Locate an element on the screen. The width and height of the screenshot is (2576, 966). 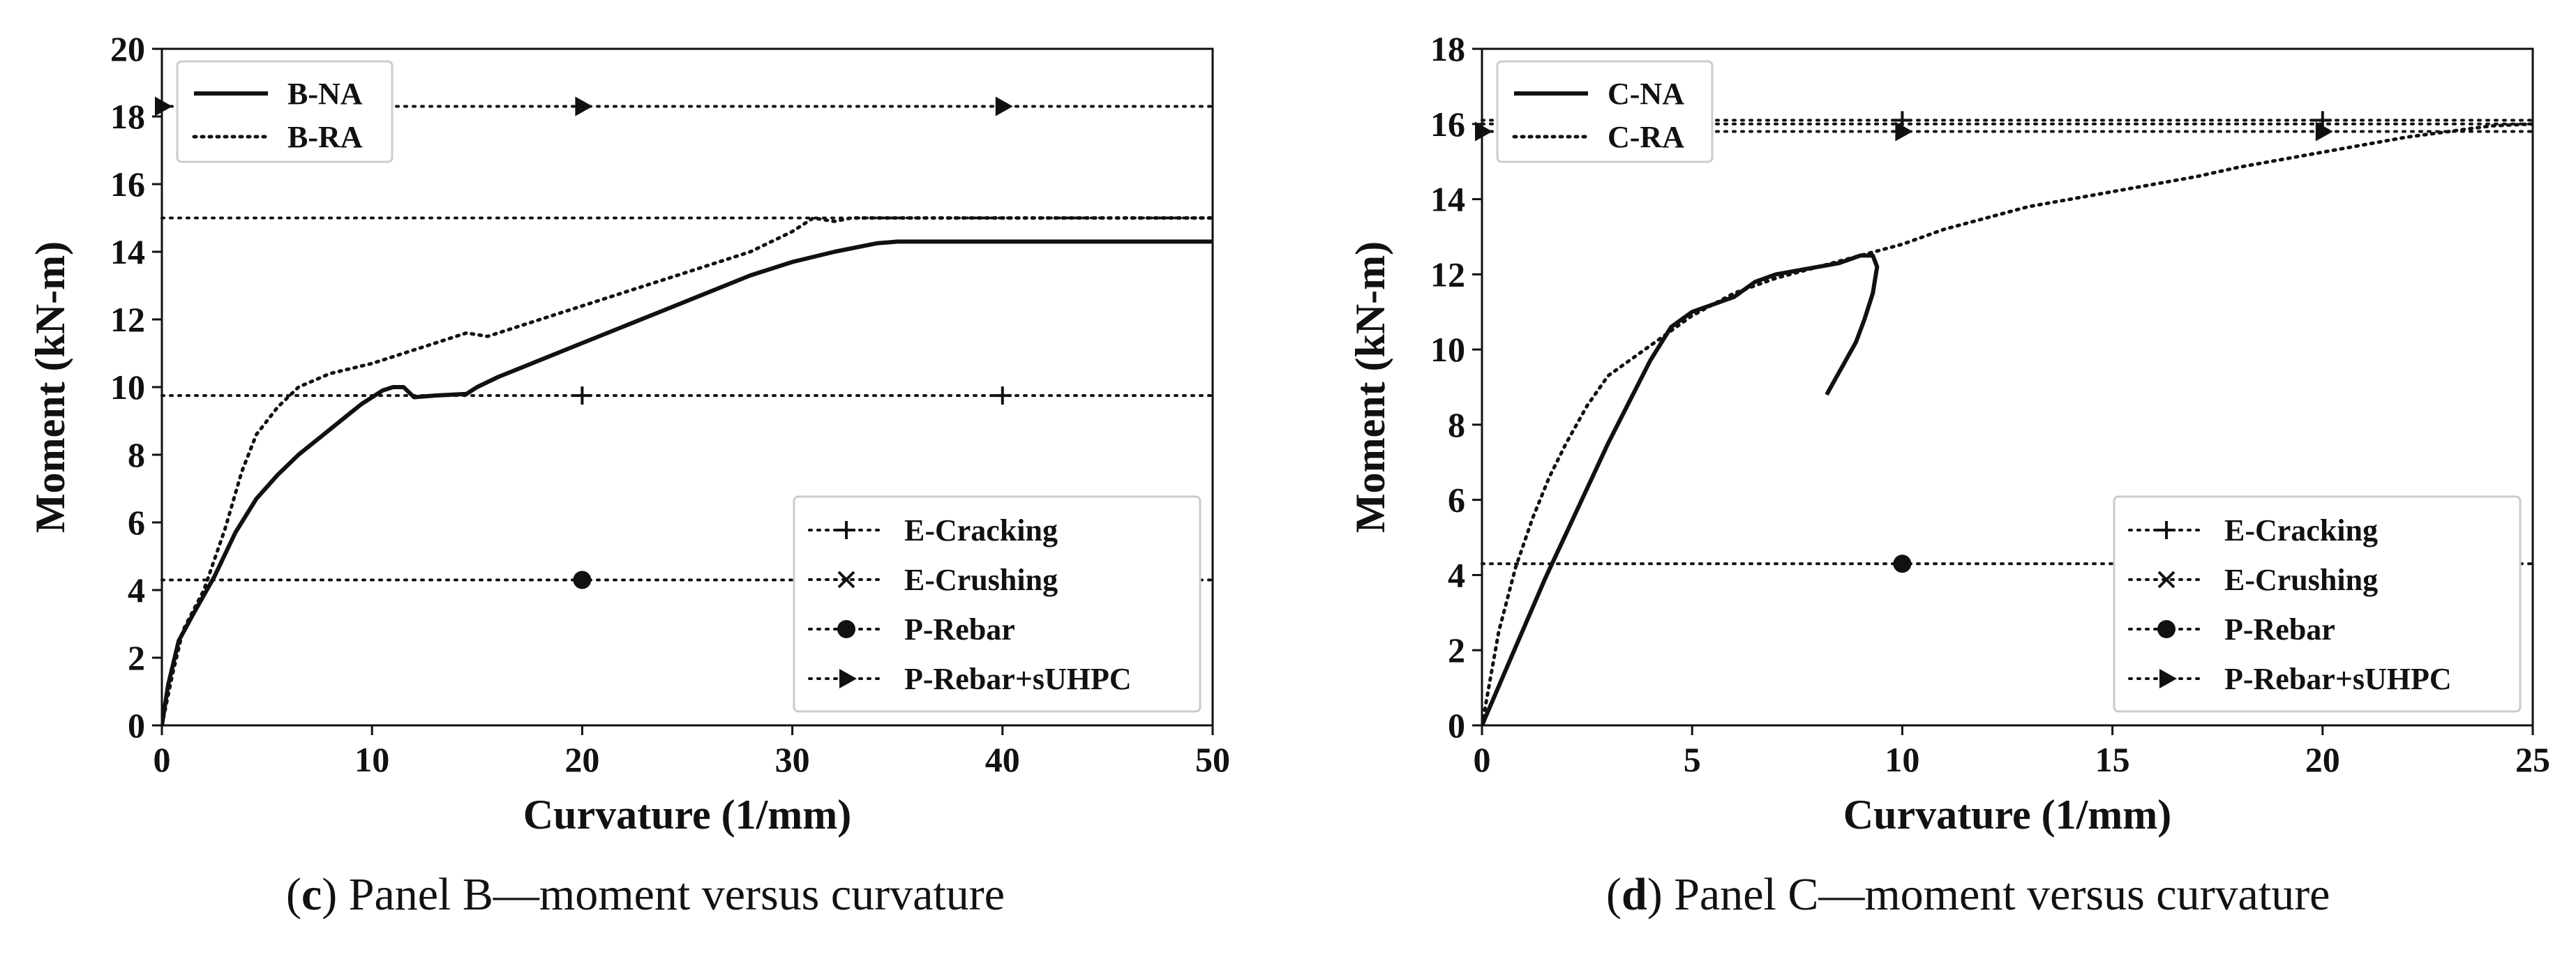
legend-series: B-NA B-RA is located at coordinates (285, 112).